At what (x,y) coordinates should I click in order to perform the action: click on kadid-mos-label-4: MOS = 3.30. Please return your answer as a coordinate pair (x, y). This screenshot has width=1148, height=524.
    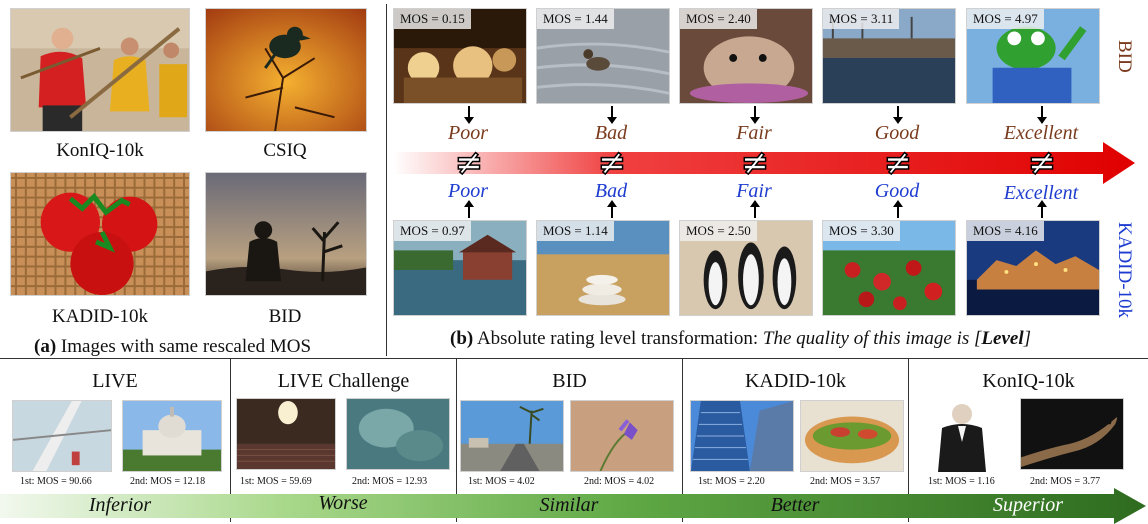
    Looking at the image, I should click on (861, 231).